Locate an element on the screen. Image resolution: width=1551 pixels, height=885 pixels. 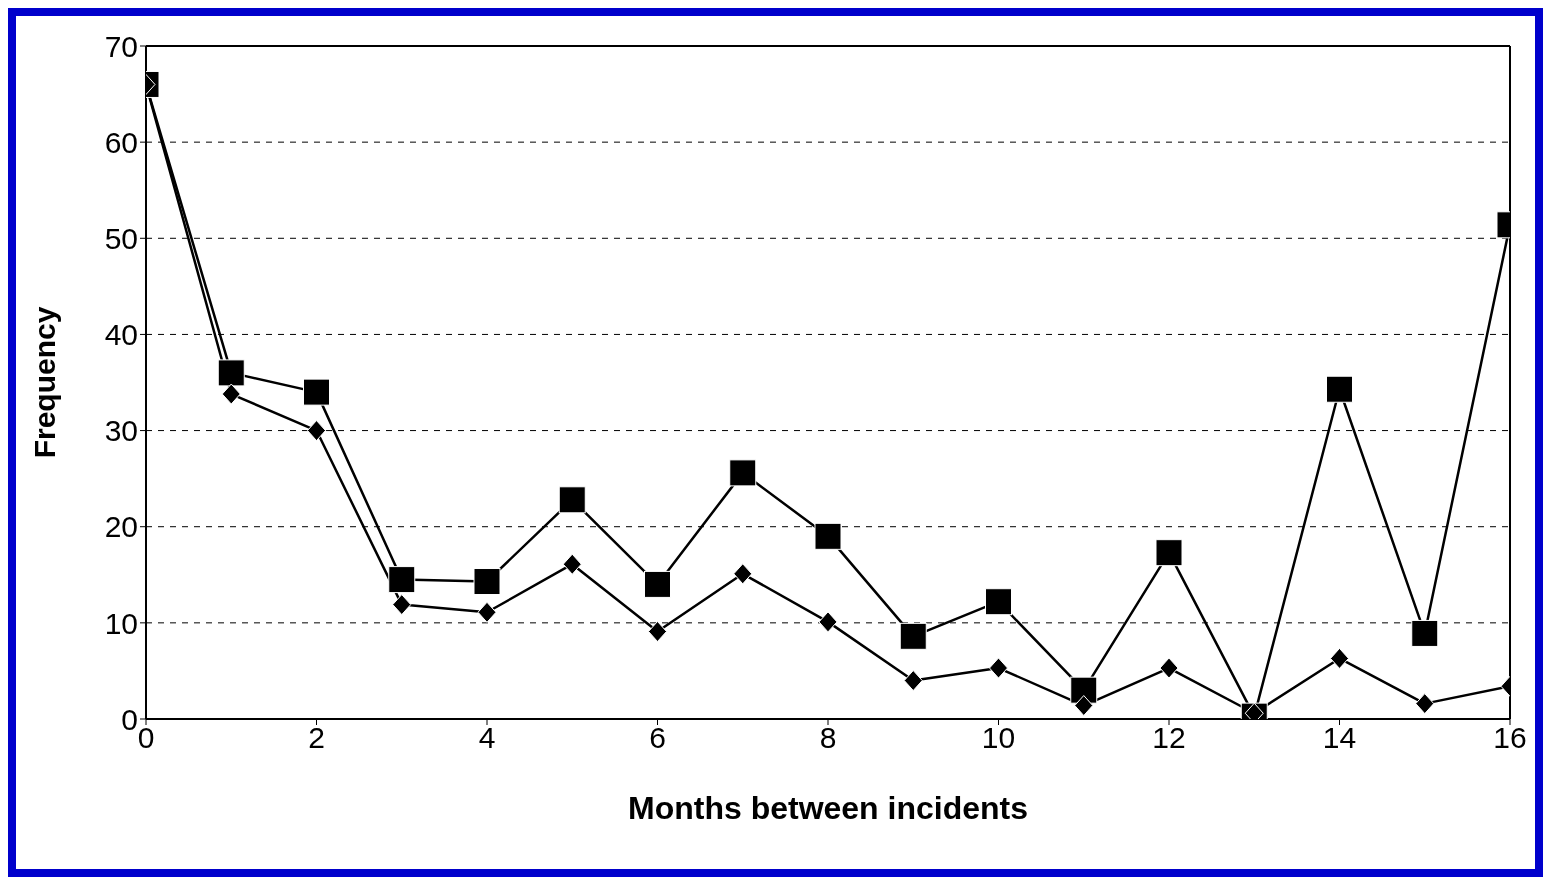
x-tick-label: 16 is located at coordinates (1510, 738).